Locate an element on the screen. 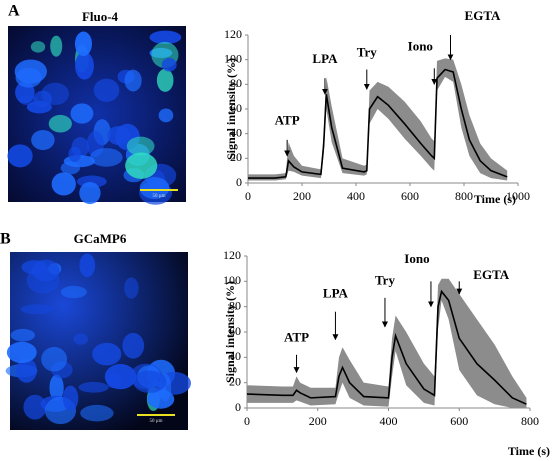 The image size is (554, 461). image-title: GCaMP6 is located at coordinates (100, 238).